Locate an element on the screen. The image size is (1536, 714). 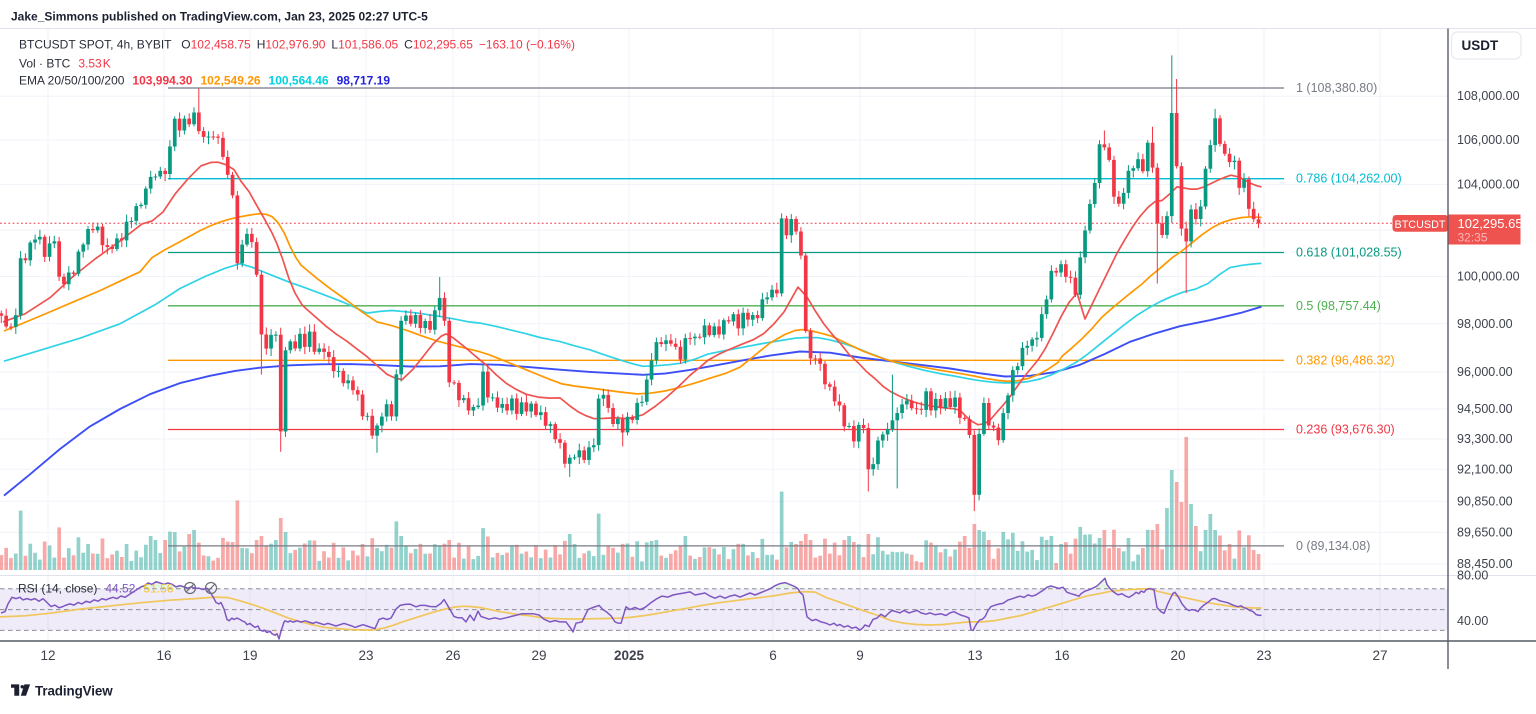
svg-text: 2025 is located at coordinates (629, 655).